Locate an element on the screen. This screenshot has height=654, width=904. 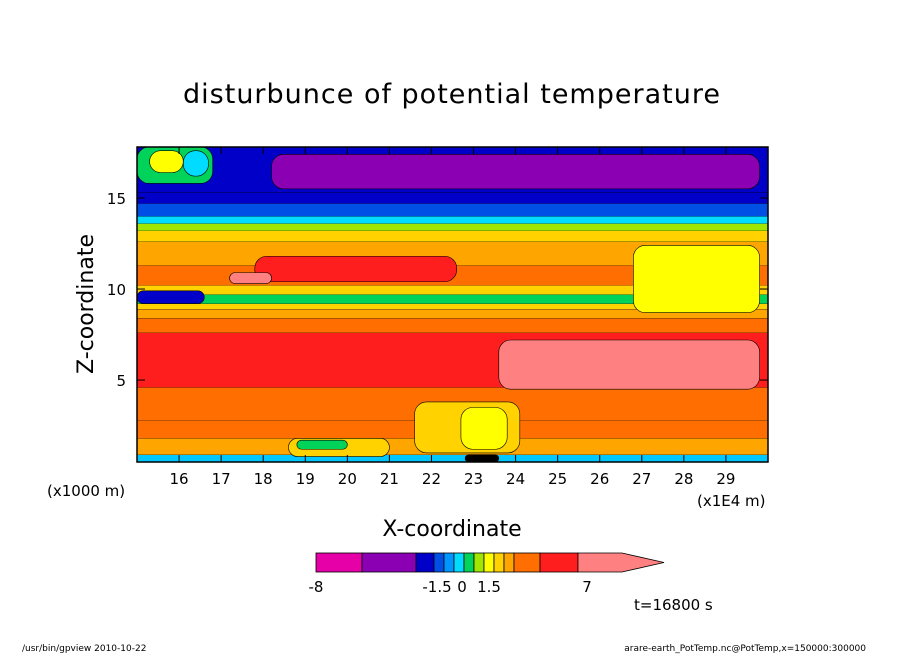
x-tick-label-4: 20 is located at coordinates (347, 479).